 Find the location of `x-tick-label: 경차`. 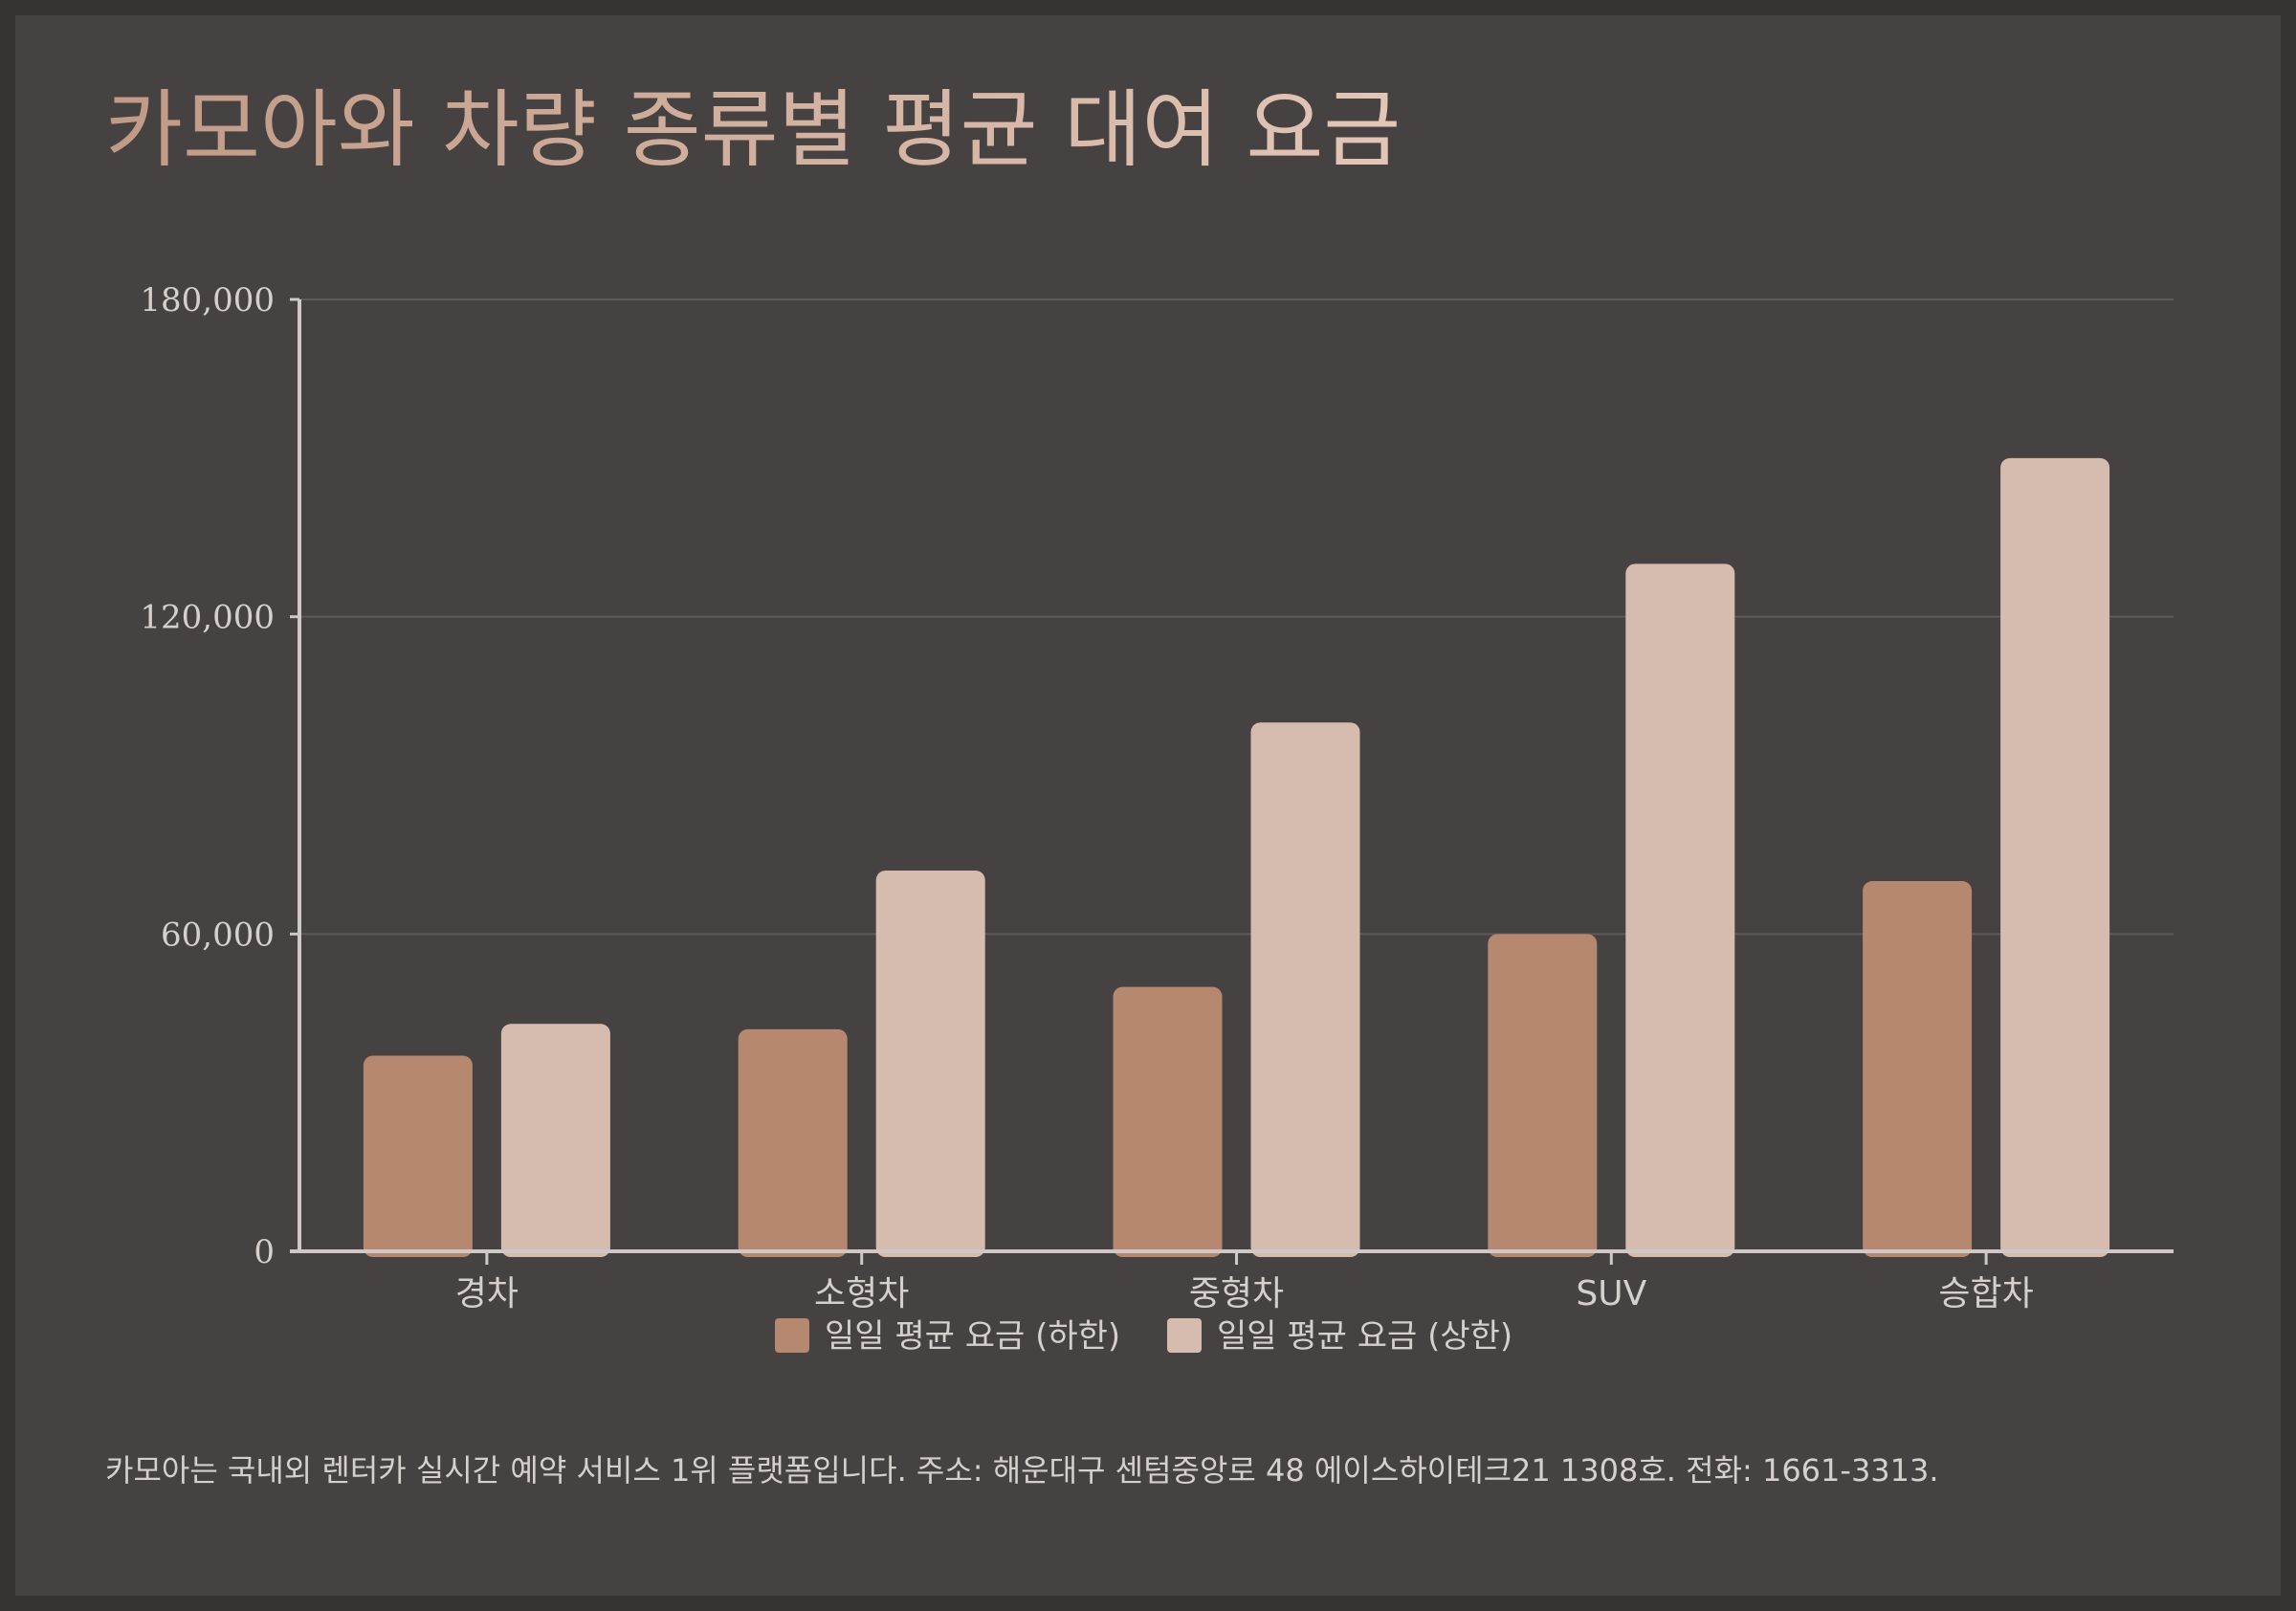

x-tick-label: 경차 is located at coordinates (487, 1293).